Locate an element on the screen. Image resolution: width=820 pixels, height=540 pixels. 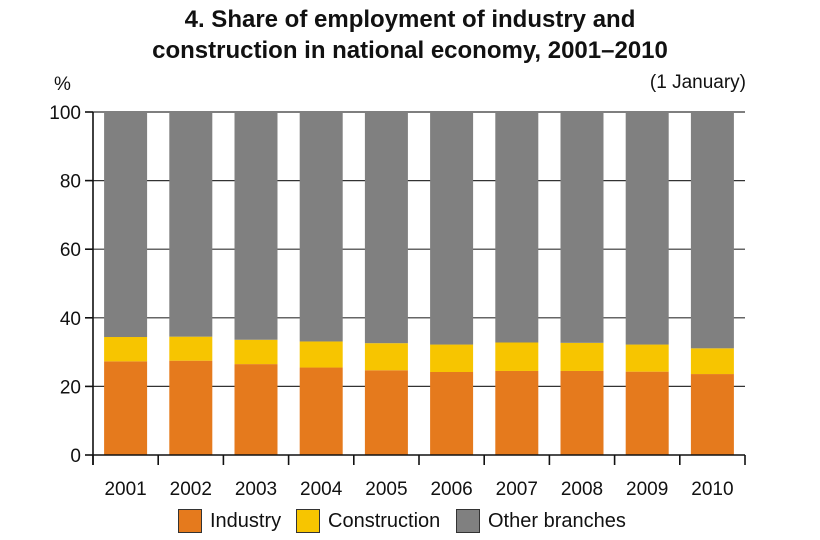
legend-label-other-branches: Other branches is located at coordinates (557, 520).